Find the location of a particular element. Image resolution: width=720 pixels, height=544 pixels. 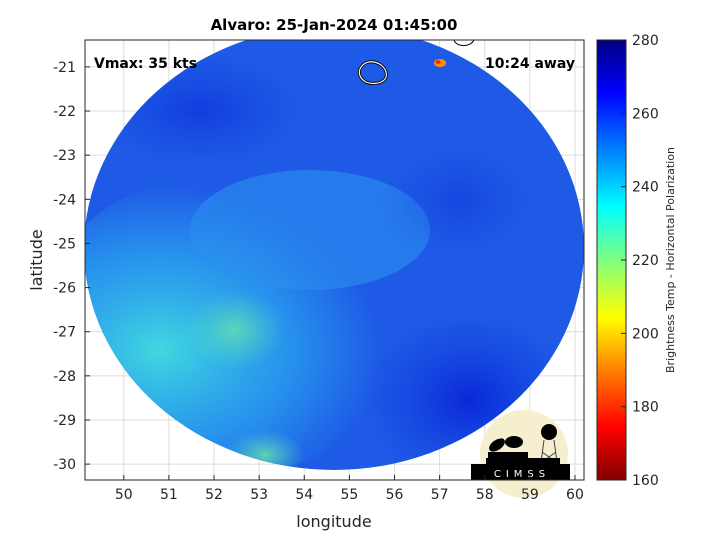

x-tick-label: 52 is located at coordinates (214, 495).